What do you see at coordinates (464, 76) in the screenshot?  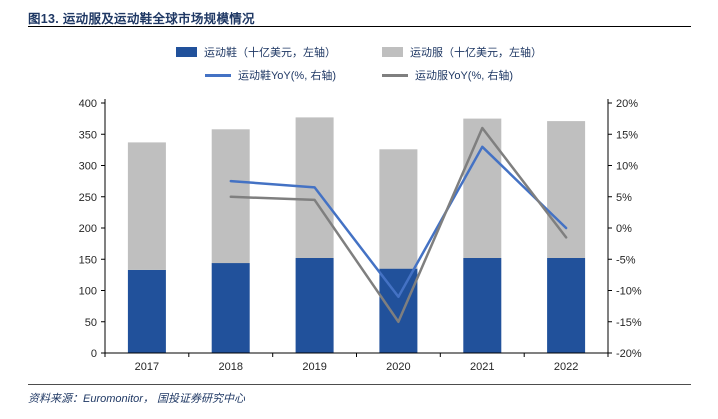 I see `legend-label: 运动服YoY(%, 右轴)` at bounding box center [464, 76].